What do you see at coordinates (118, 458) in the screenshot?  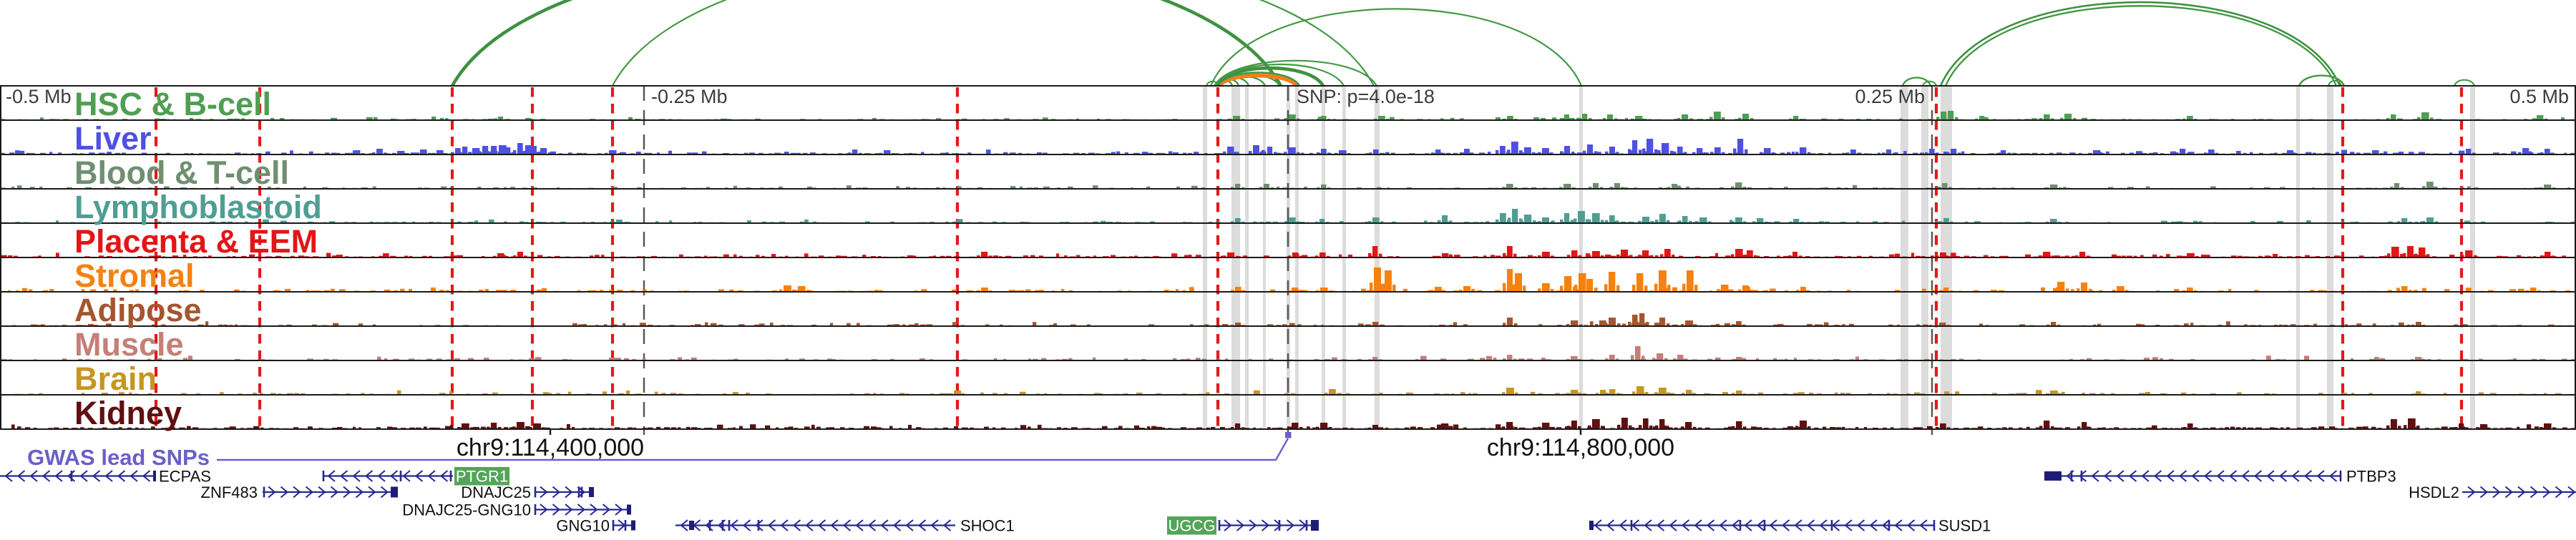 I see `svg-text: GWAS lead SNPs` at bounding box center [118, 458].